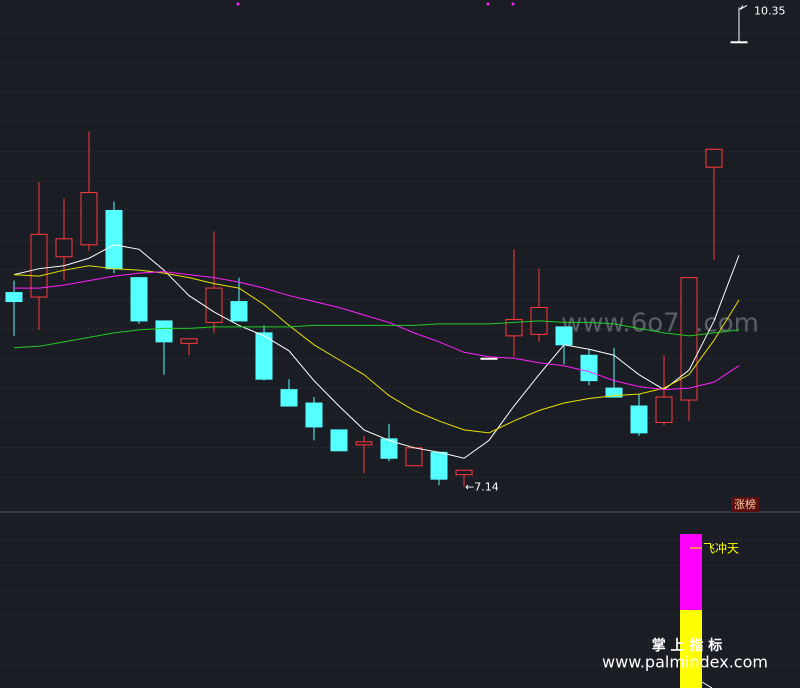 This screenshot has height=688, width=800. Describe the element at coordinates (770, 10) in the screenshot. I see `high-label: 10.35` at that location.